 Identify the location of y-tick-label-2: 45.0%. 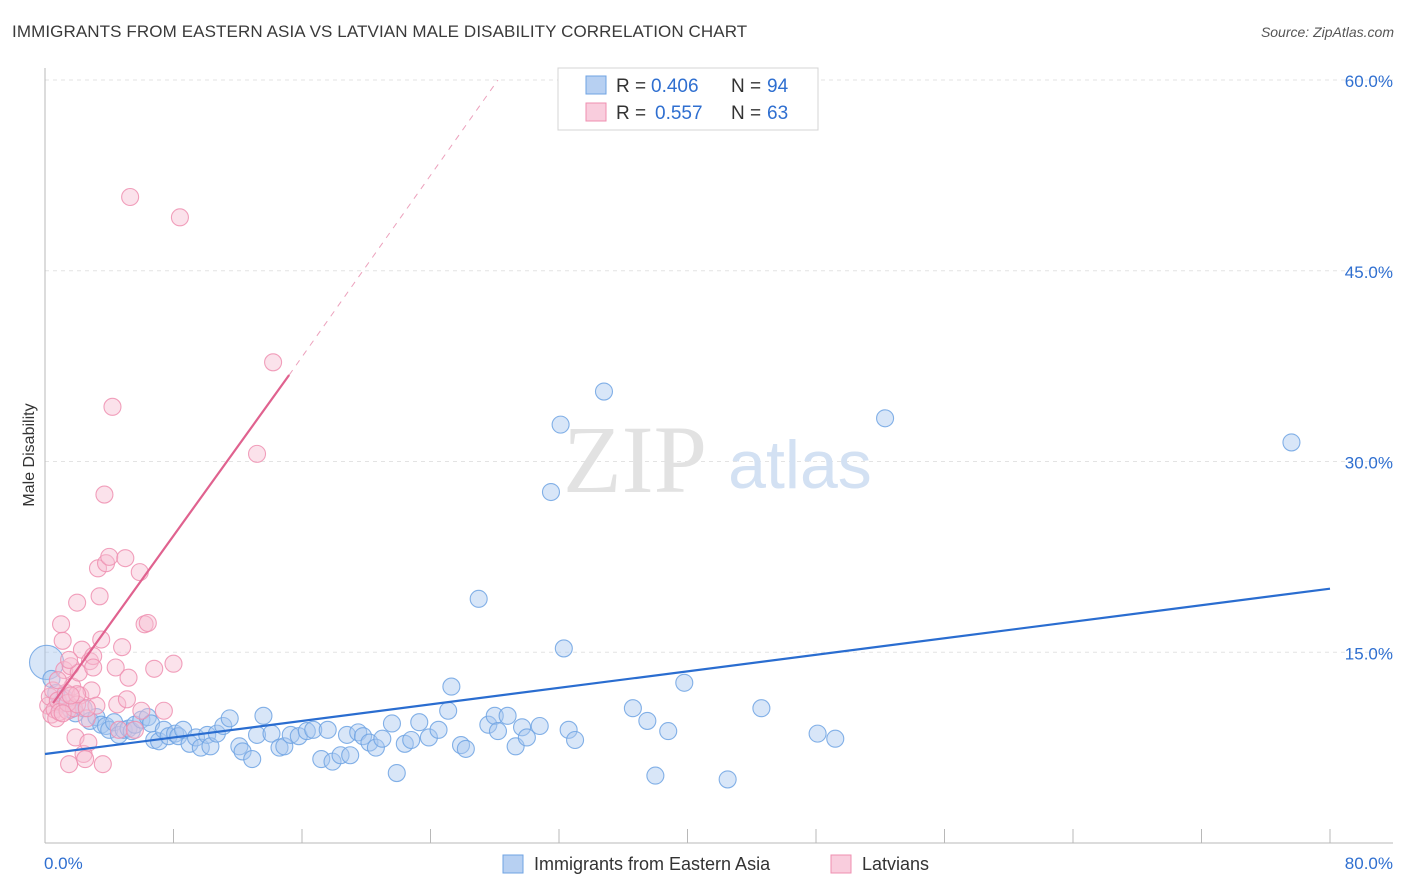
(1369, 272).